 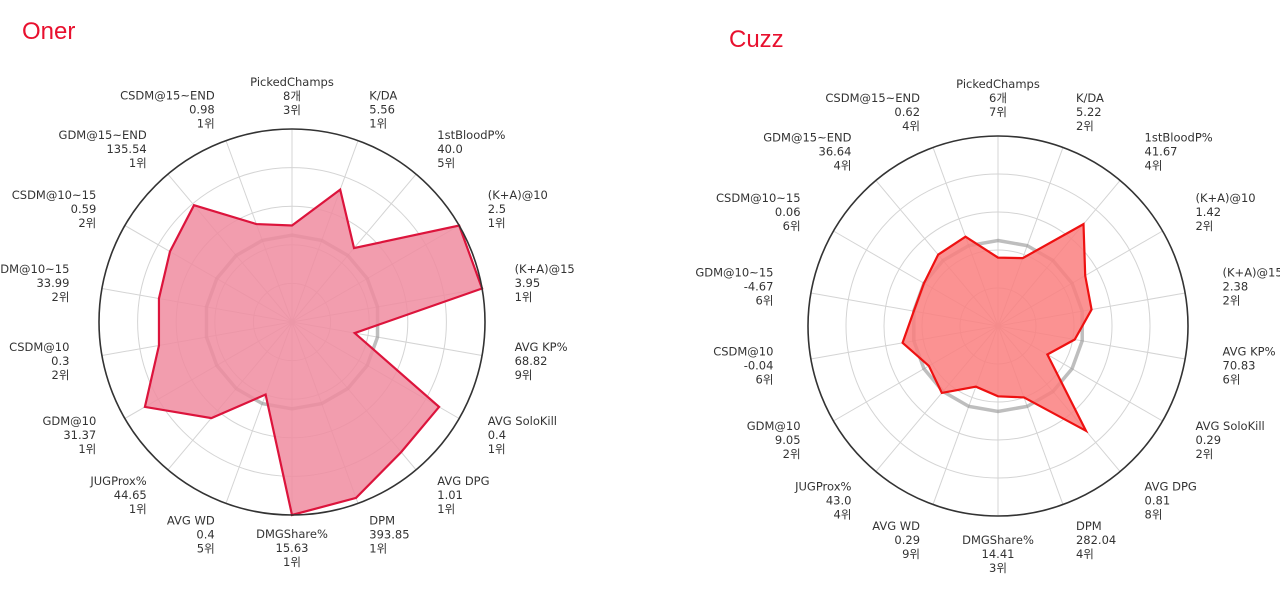 What do you see at coordinates (60, 361) in the screenshot?
I see `axis-label-value: 0.3` at bounding box center [60, 361].